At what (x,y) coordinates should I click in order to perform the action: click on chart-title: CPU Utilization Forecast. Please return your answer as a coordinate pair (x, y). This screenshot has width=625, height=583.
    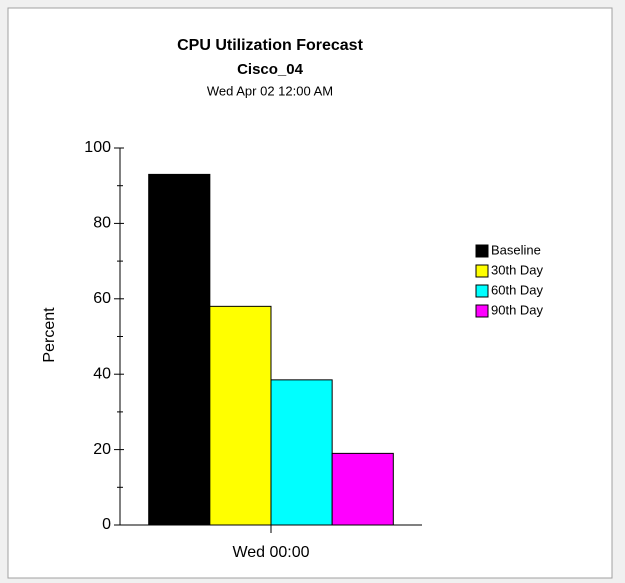
    Looking at the image, I should click on (270, 45).